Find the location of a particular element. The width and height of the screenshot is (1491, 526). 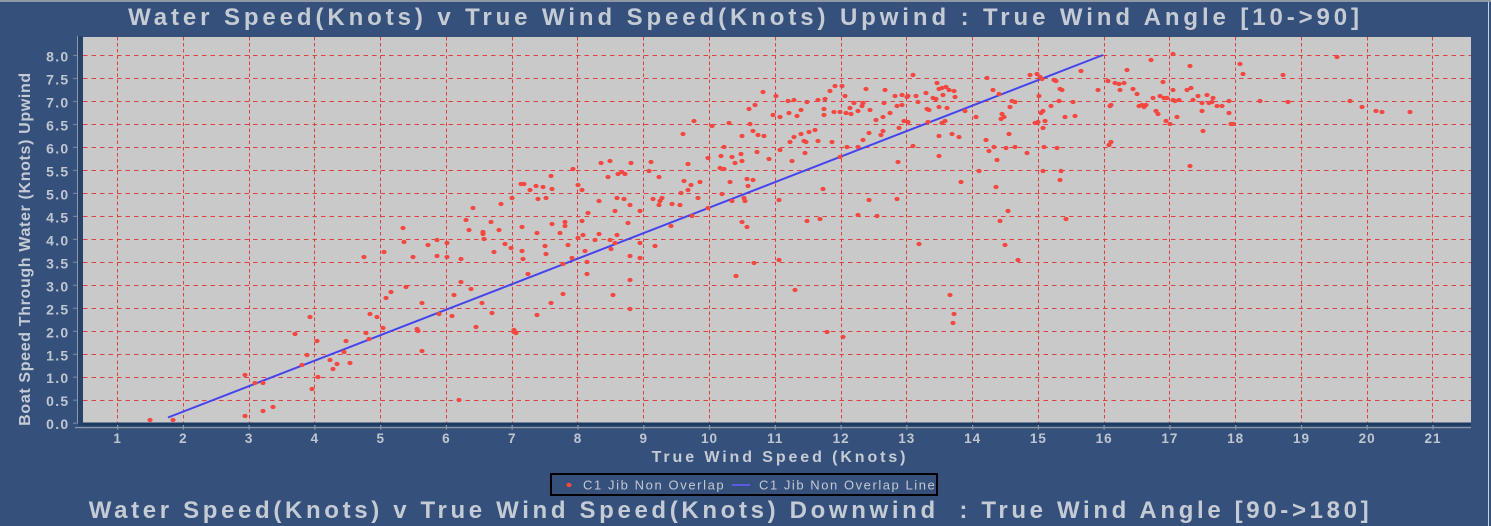

svg-text: C1 Jib Non Overlap Line is located at coordinates (847, 485).